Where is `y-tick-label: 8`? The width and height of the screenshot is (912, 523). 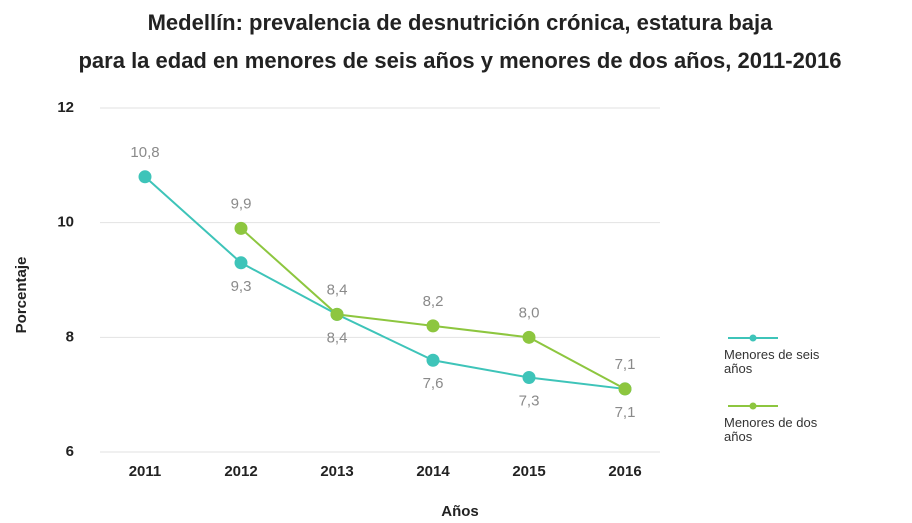
y-tick-label: 8 is located at coordinates (70, 336).